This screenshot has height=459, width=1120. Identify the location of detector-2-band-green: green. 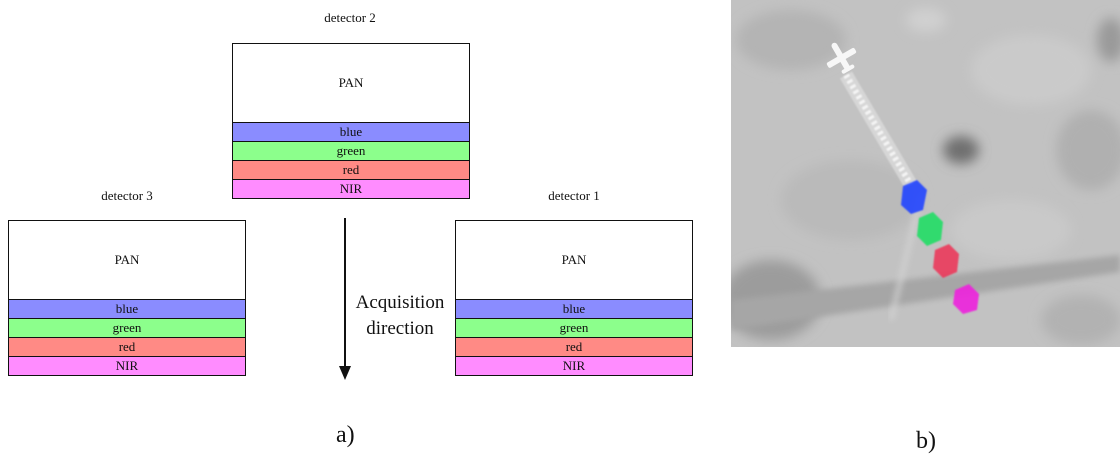
(351, 151).